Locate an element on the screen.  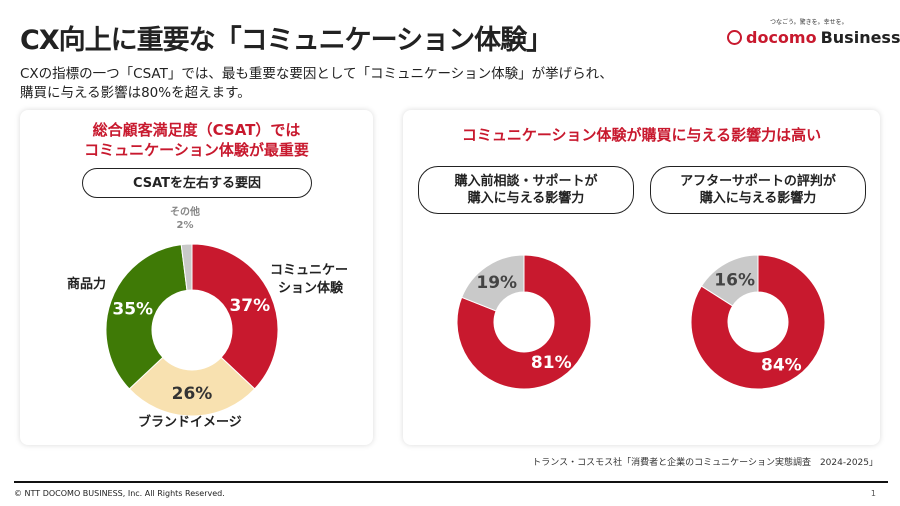
logo-suffix: Business is located at coordinates (860, 37).